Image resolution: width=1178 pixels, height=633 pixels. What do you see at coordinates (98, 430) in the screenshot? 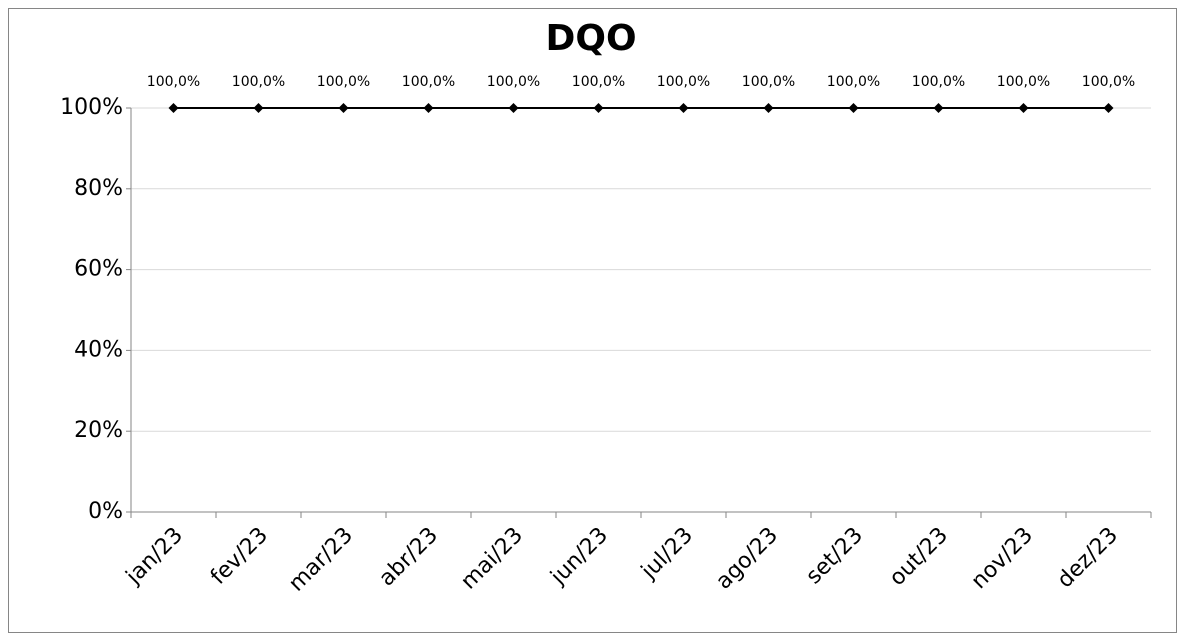
I see `y-tick-label: 20%` at bounding box center [98, 430].